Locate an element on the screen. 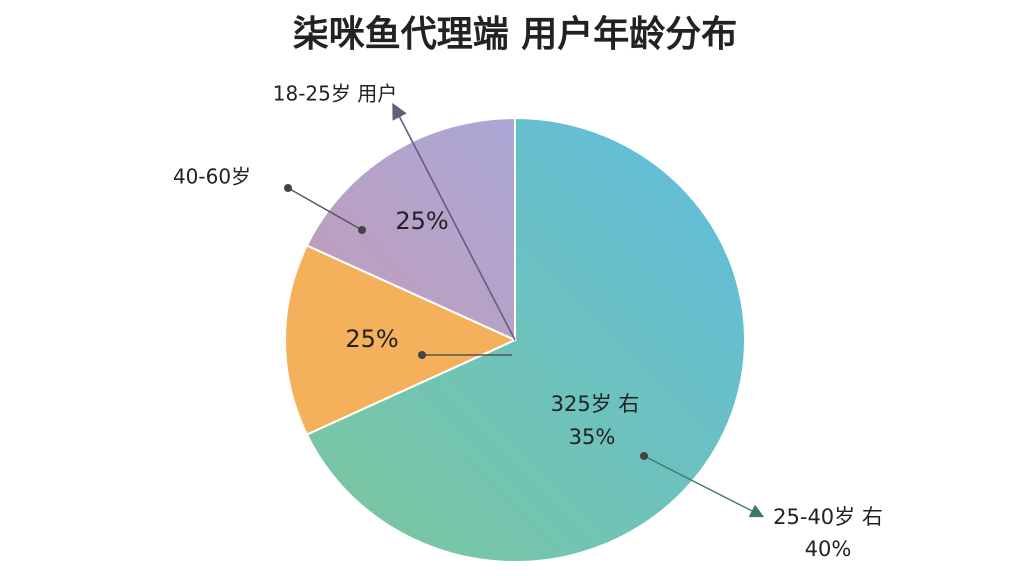  chart-title: 柒咪鱼代理端 用户年龄分布 is located at coordinates (515, 34).